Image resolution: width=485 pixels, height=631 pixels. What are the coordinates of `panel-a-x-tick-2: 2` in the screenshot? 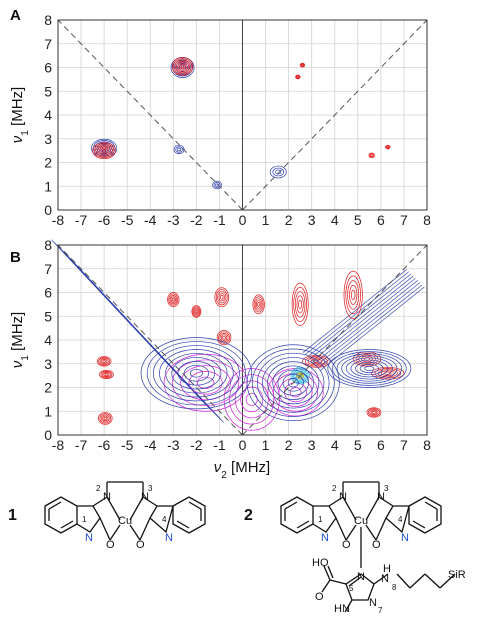 It's located at (289, 220).